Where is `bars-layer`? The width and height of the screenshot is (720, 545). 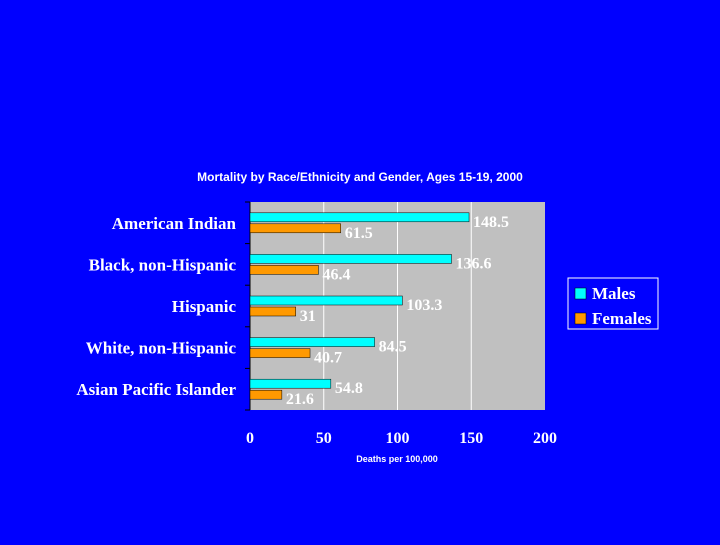
bars-layer is located at coordinates (359, 306).